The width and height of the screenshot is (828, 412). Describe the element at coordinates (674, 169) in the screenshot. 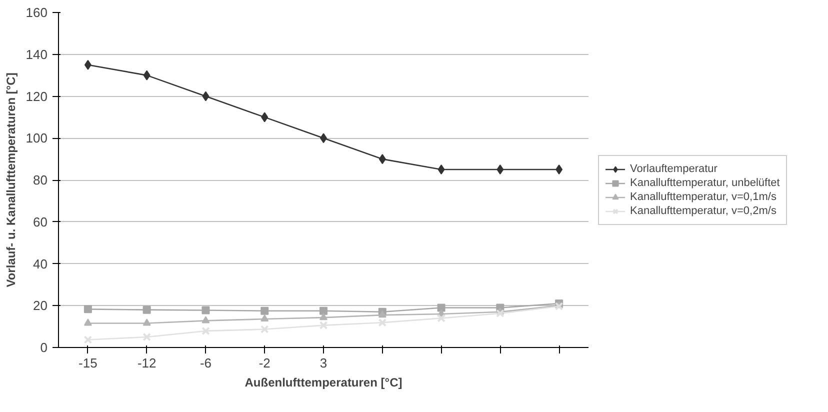

I see `legend-label: Vorlauftemperatur` at that location.